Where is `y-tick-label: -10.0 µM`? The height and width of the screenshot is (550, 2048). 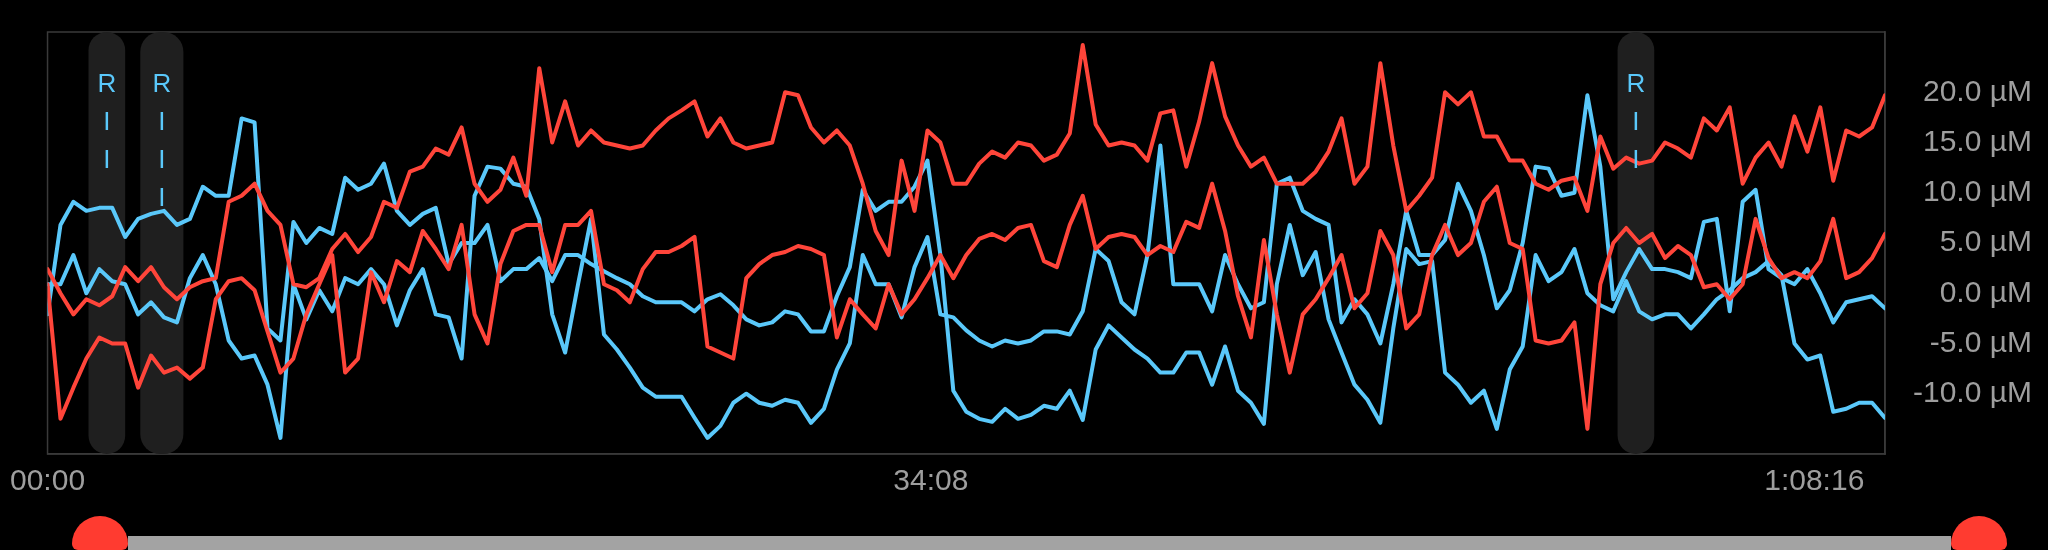 y-tick-label: -10.0 µM is located at coordinates (1972, 391).